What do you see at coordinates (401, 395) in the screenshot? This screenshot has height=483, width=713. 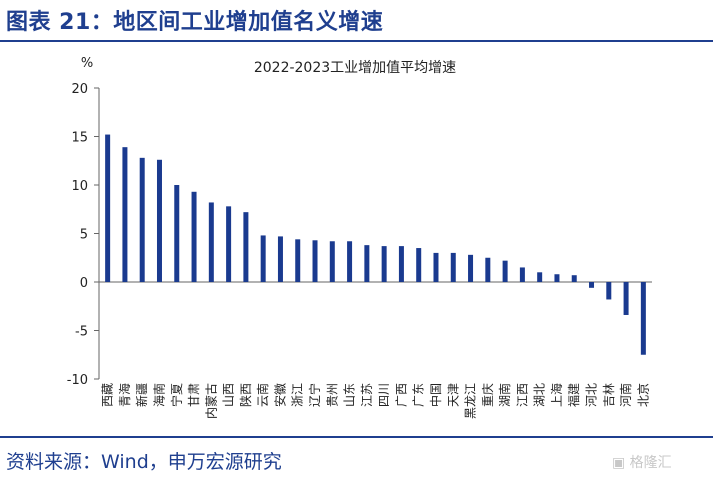 I see `x-tick-label: 广西` at bounding box center [401, 395].